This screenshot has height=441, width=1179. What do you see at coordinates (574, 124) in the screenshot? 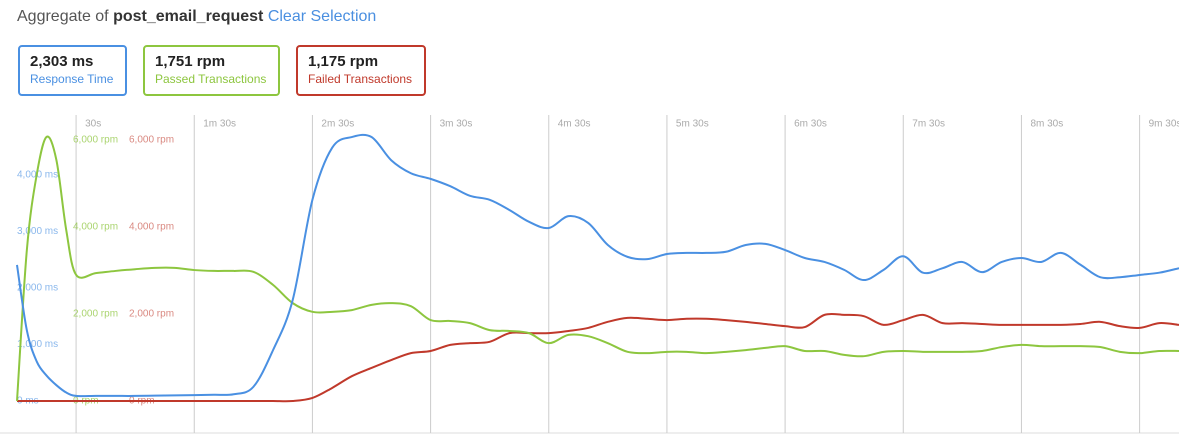
I see `x-tick-label: 4m 30s` at bounding box center [574, 124].